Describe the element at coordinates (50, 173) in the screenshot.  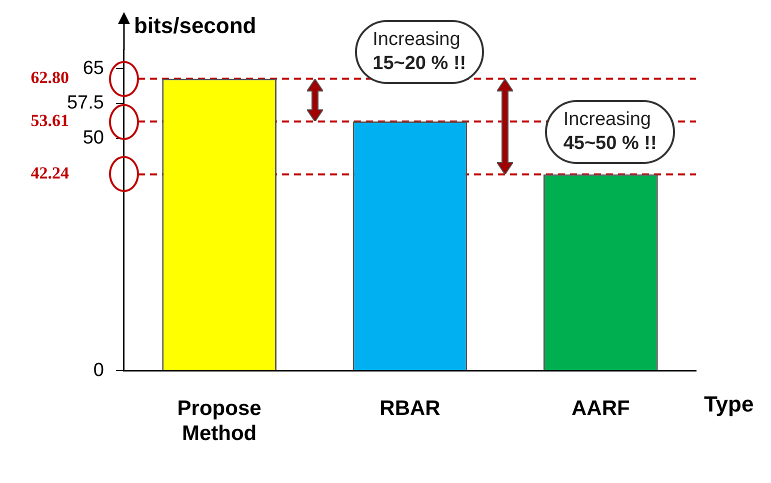
I see `ref-line-label: 42.24` at that location.